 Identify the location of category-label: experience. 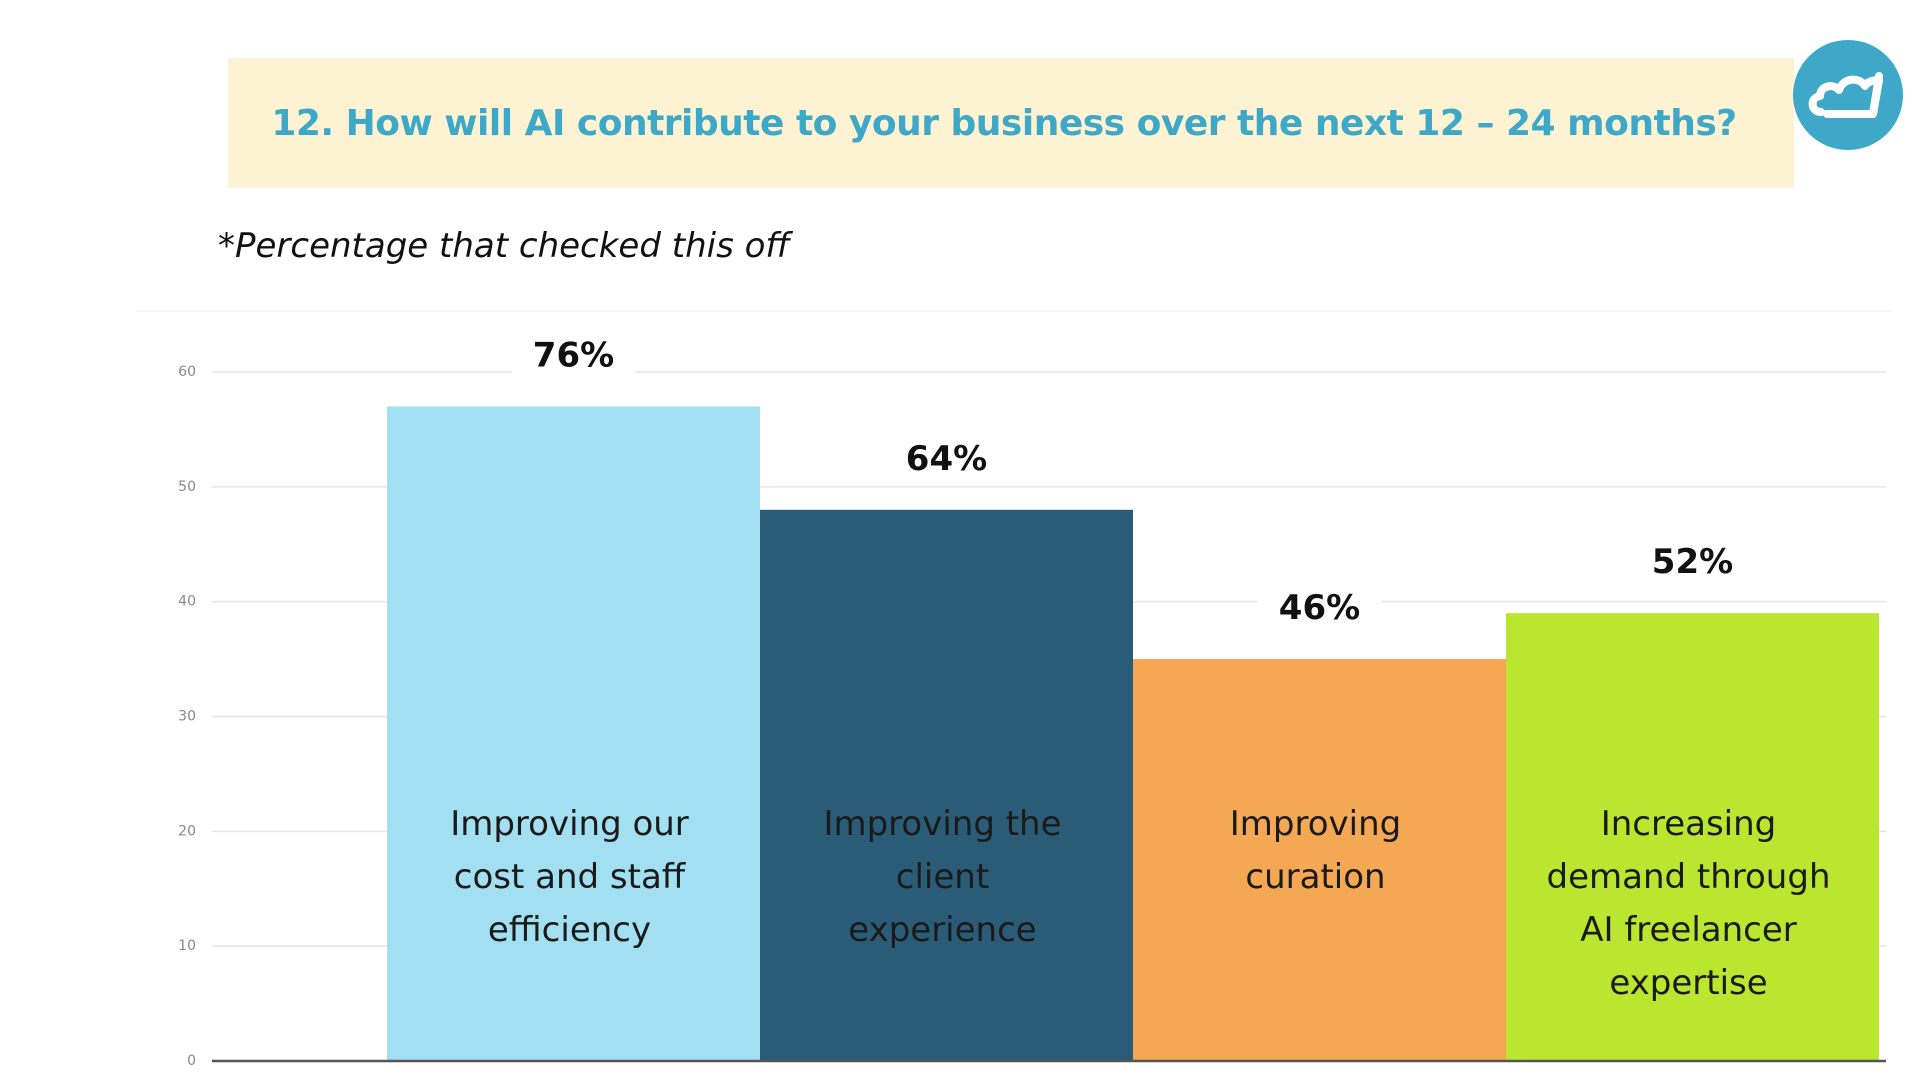
(942, 930).